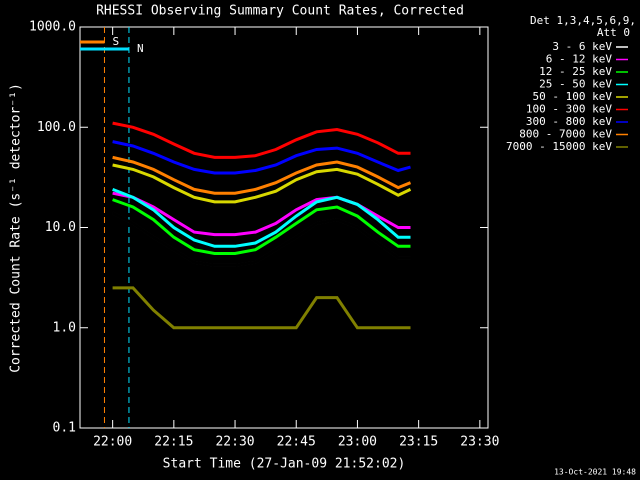 The image size is (640, 480). Describe the element at coordinates (569, 121) in the screenshot. I see `legend-label: 300 - 800 keV` at that location.